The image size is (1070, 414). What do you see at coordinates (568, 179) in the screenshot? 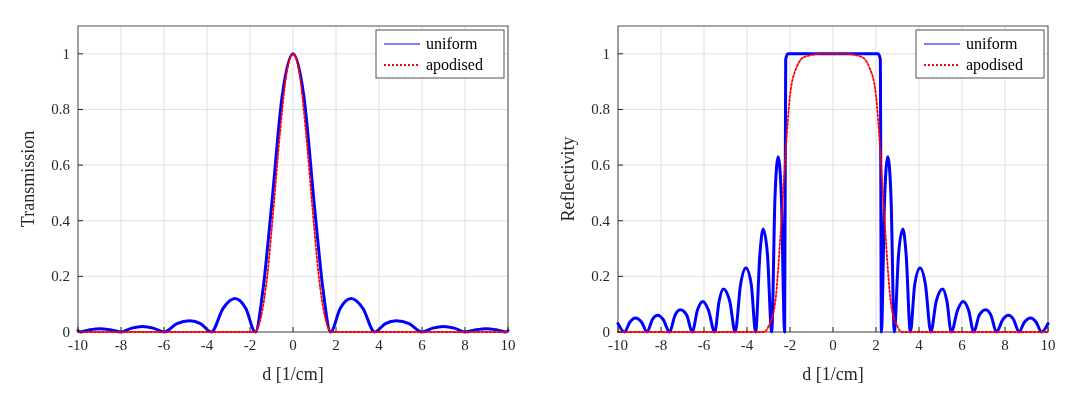
I see `y-axis-title: Reflectivity` at bounding box center [568, 179].